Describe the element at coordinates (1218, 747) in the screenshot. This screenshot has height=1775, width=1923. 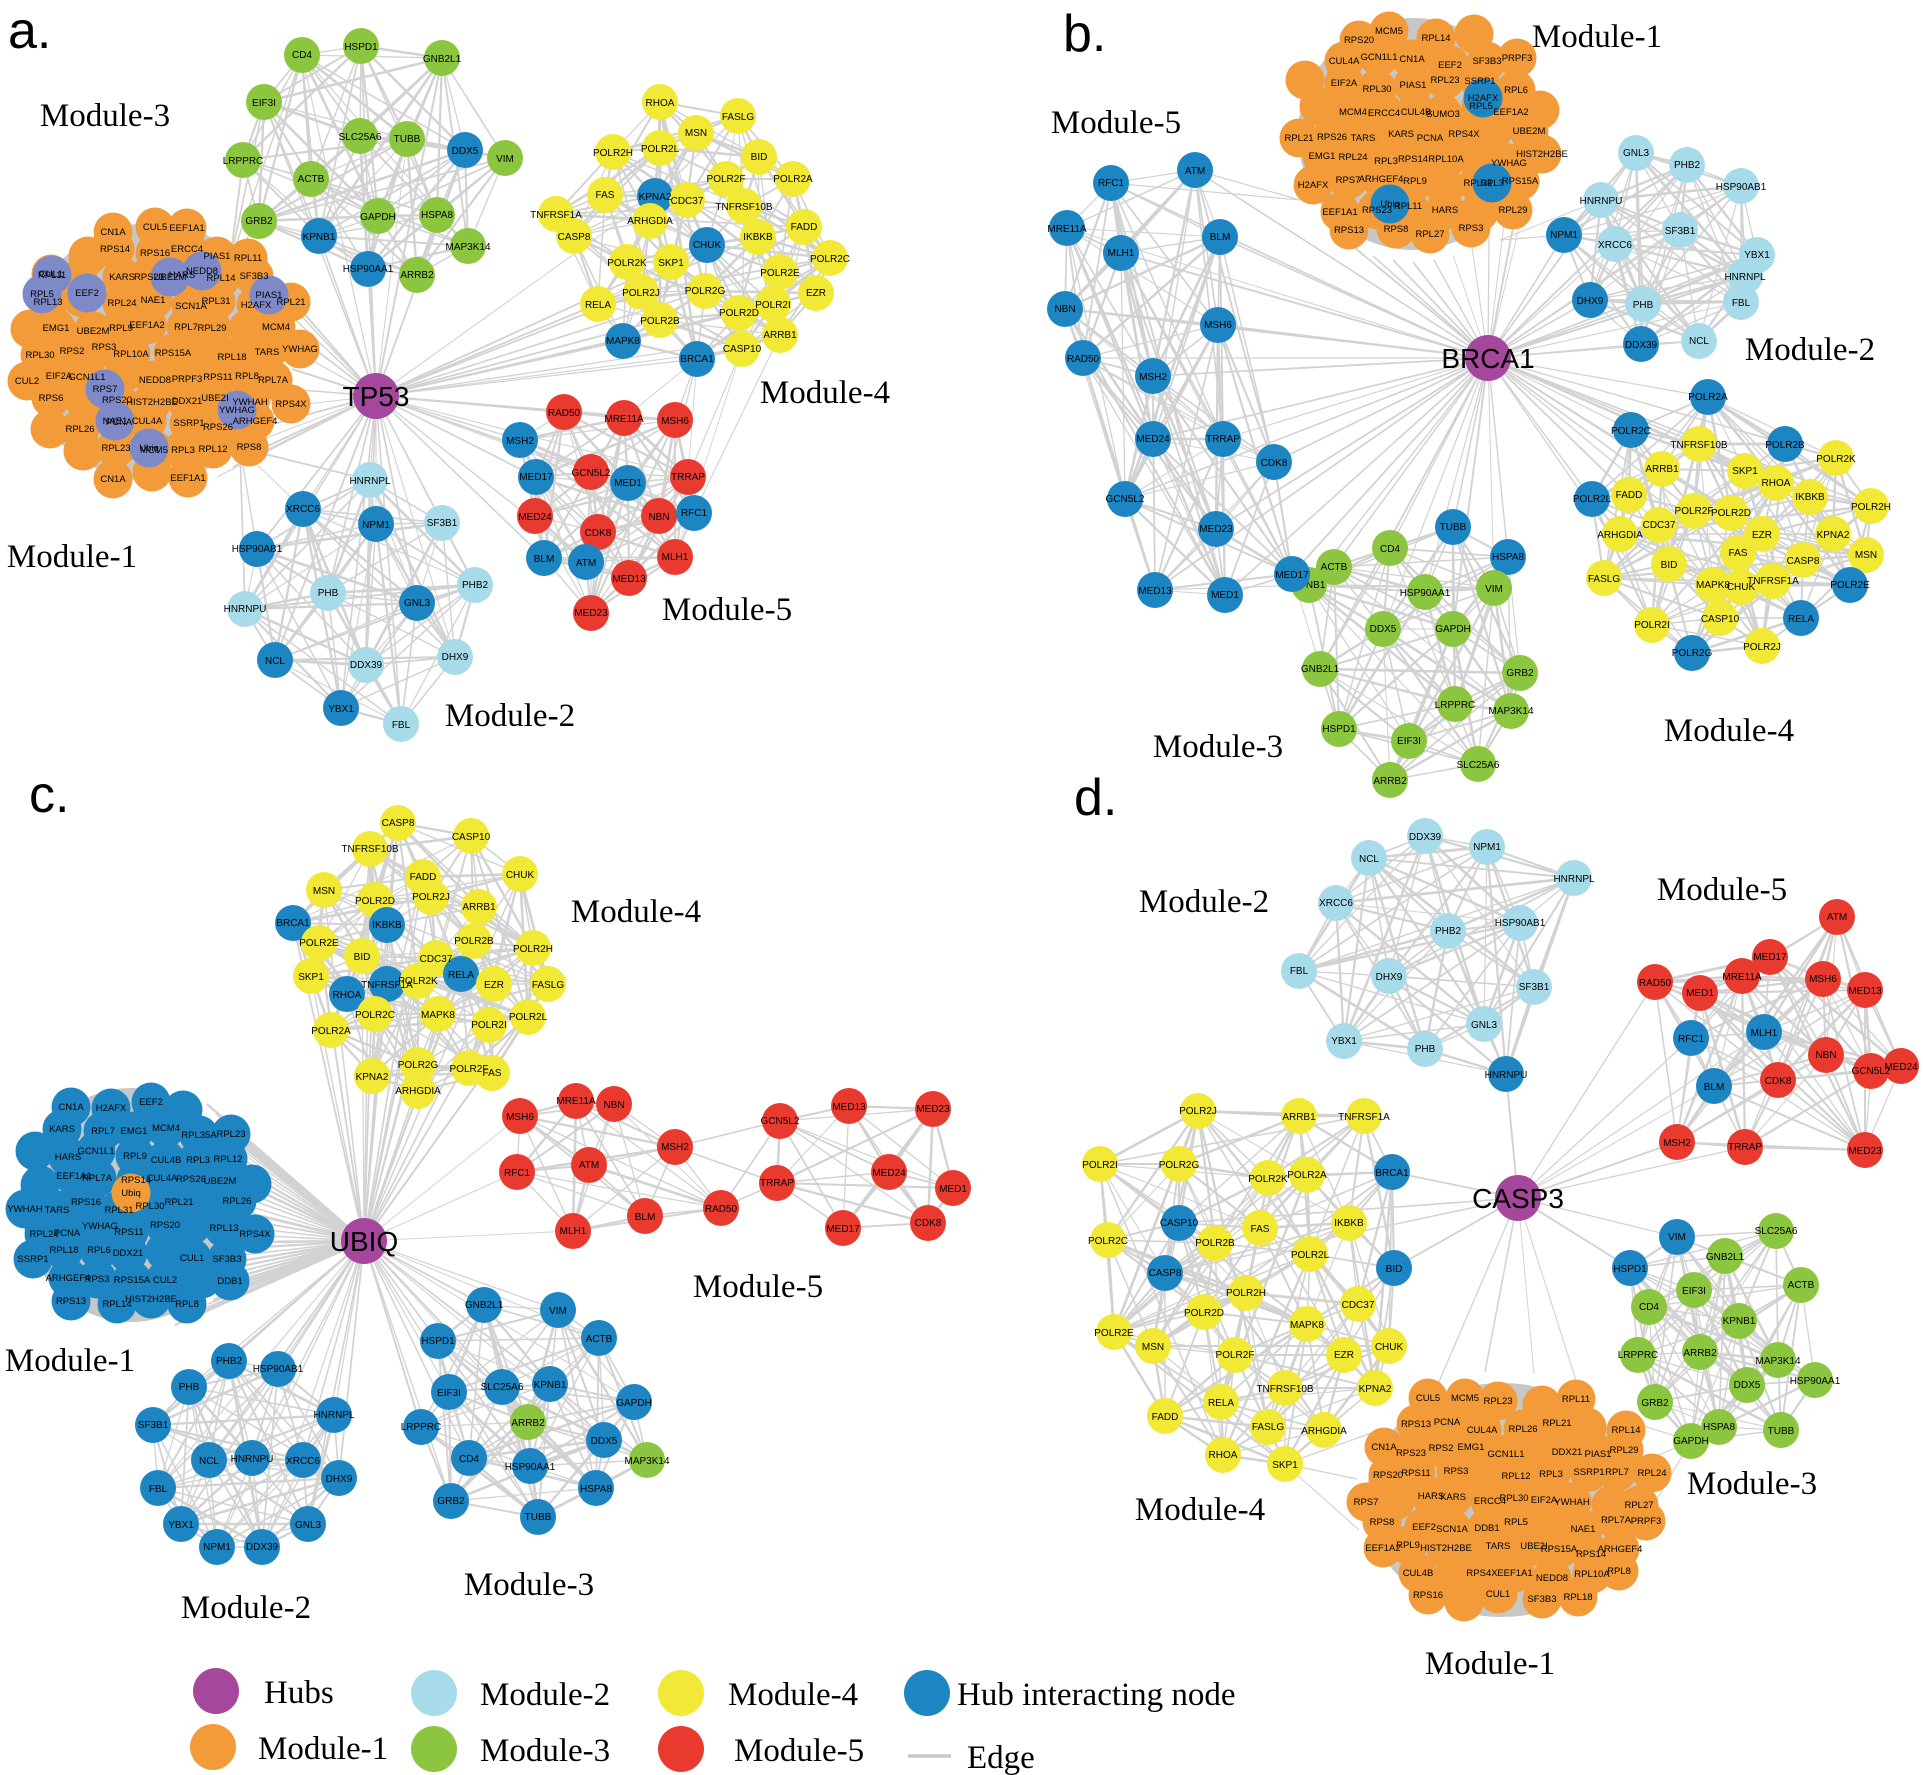
I see `svg-text: Module-3` at that location.